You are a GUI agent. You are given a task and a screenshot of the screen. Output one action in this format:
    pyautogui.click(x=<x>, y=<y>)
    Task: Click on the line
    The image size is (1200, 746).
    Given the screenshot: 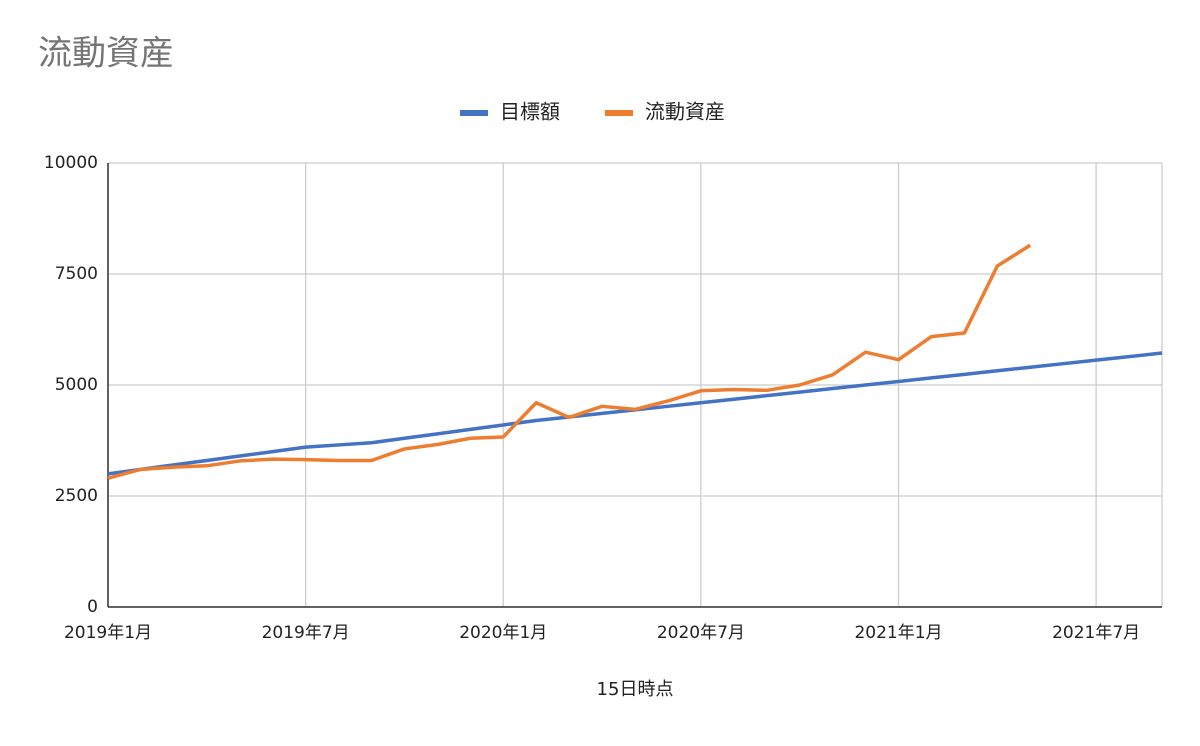 What is the action you would take?
    pyautogui.click(x=635, y=413)
    